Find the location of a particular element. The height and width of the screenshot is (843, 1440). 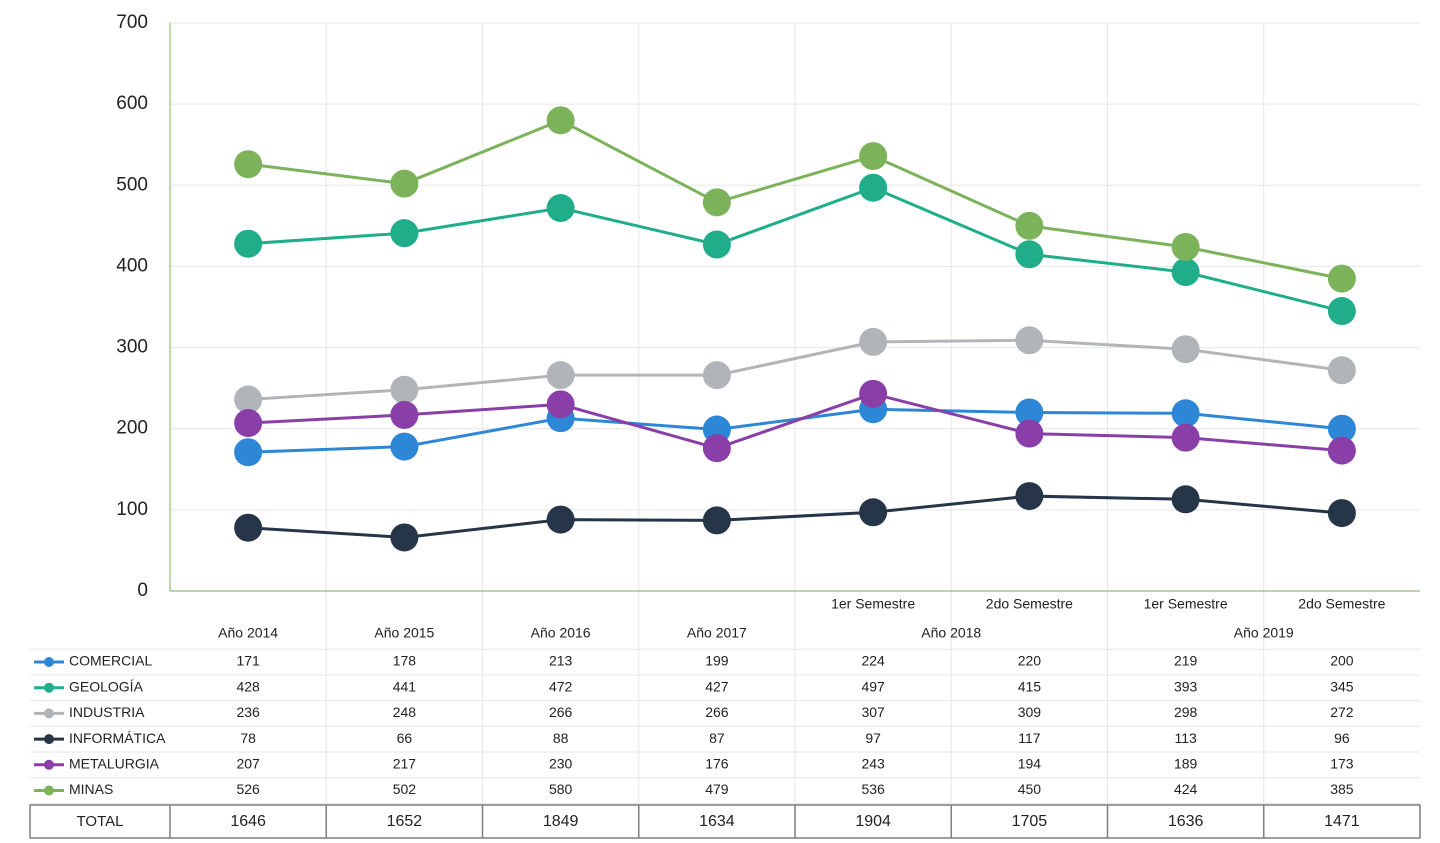

table-cell: 393 is located at coordinates (1186, 686).